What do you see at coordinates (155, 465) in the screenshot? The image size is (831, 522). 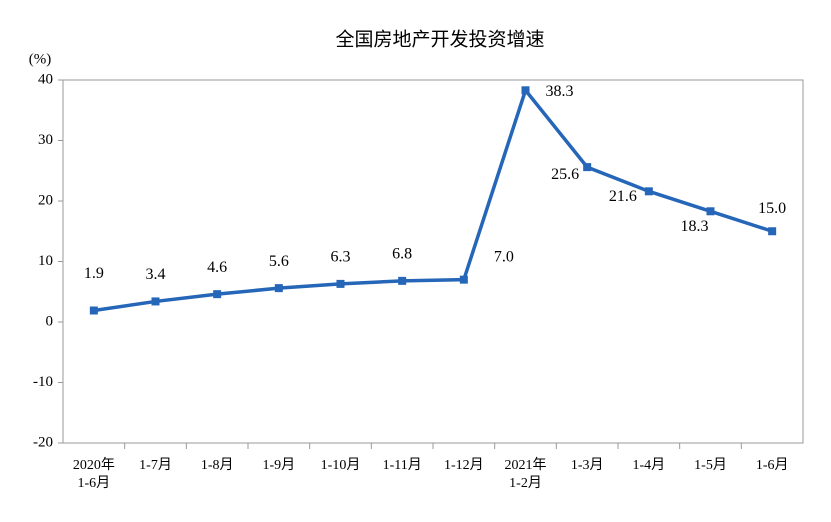 I see `x-tick-label: 1-7月` at bounding box center [155, 465].